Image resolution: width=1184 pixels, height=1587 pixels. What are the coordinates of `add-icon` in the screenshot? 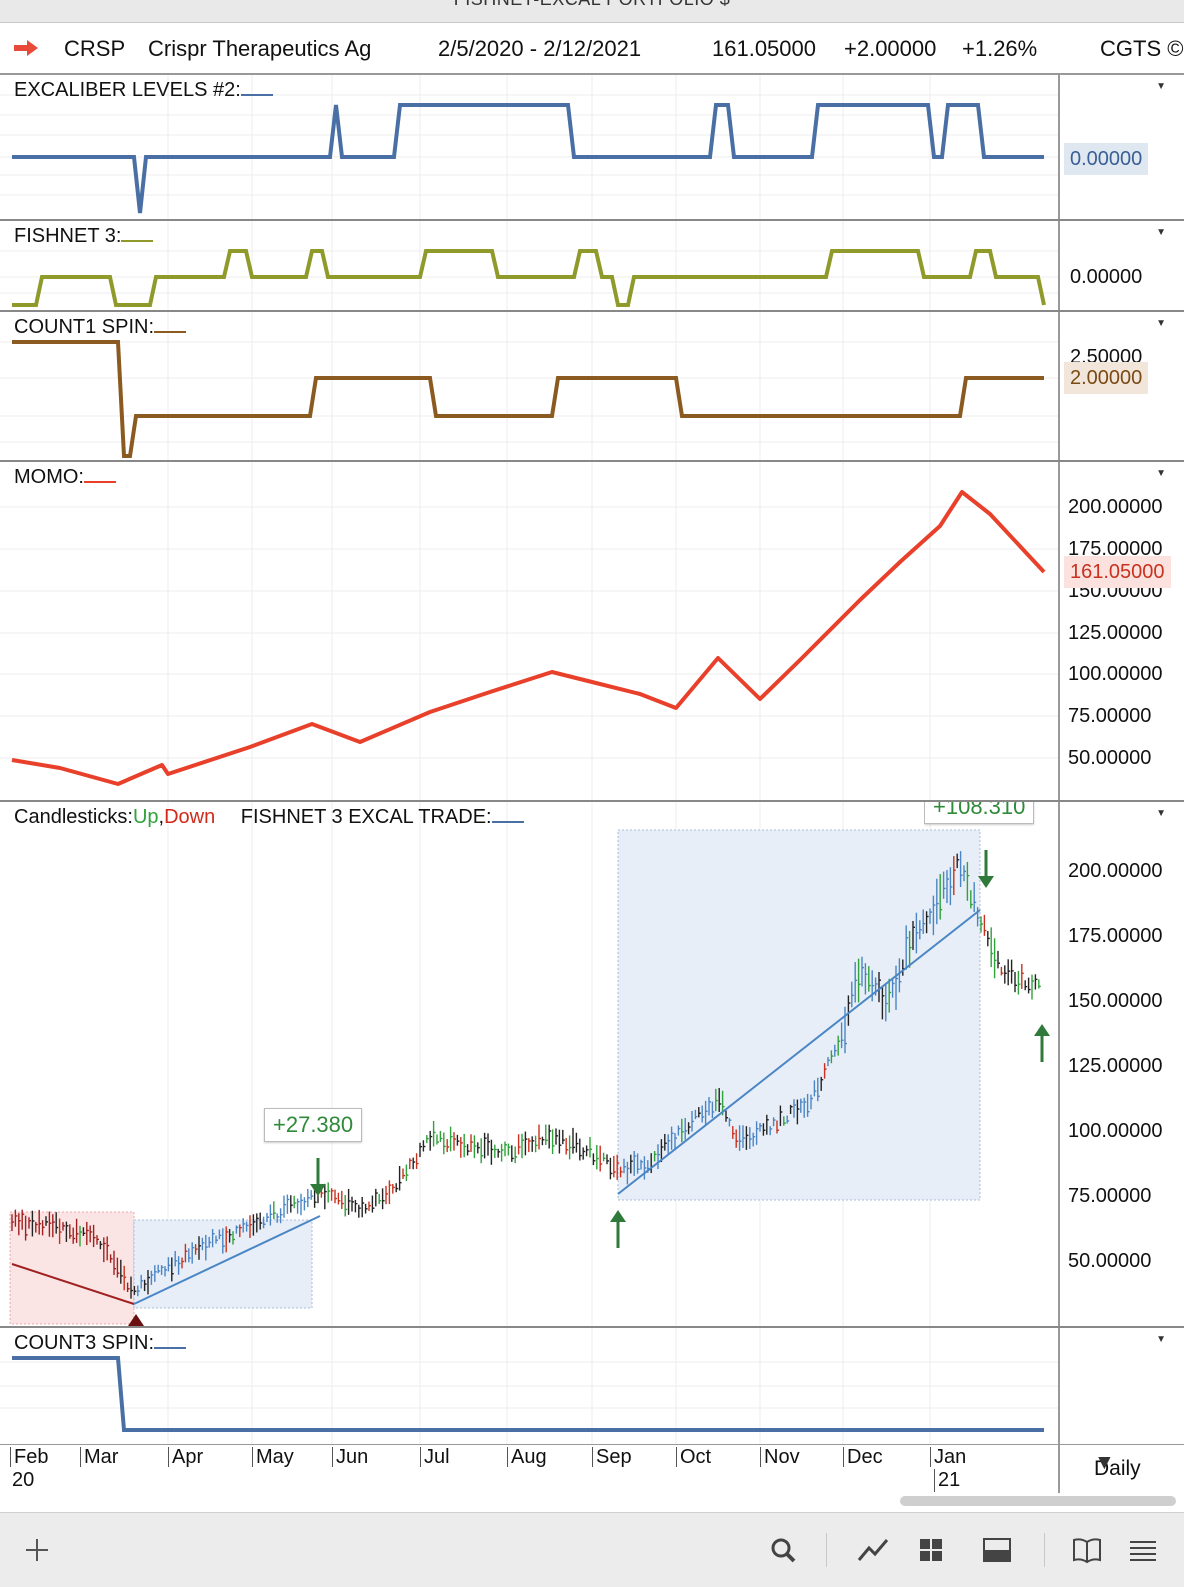 It's located at (37, 1550).